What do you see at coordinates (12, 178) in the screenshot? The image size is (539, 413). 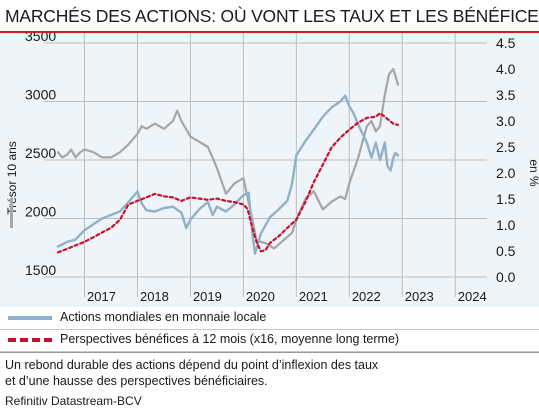 I see `left-axis-title: Trésor 10 ans` at bounding box center [12, 178].